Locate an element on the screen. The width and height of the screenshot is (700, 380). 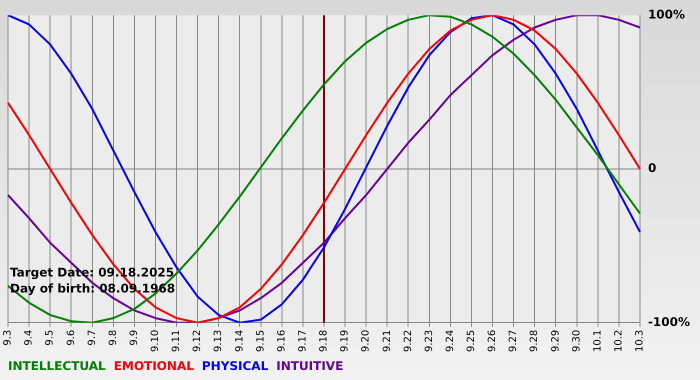
x-tick-label: 9.26 is located at coordinates (492, 341).